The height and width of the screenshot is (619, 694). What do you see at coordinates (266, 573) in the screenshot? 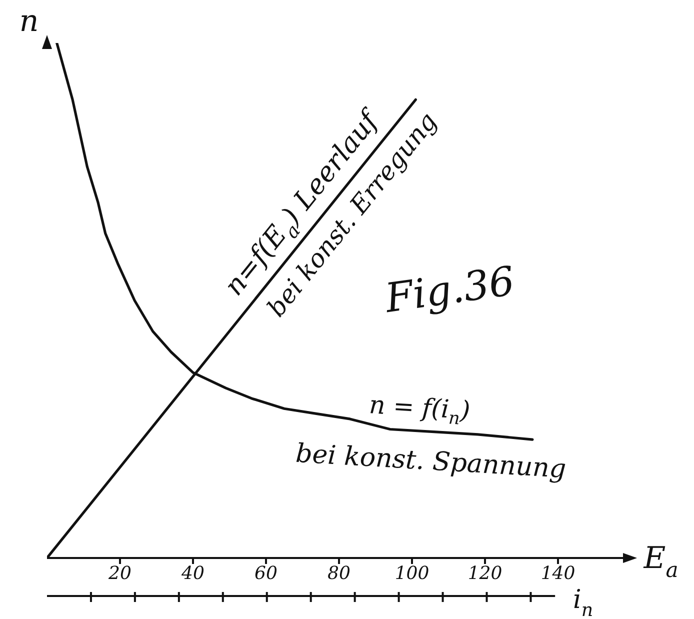
I see `x-tick-label: 60` at bounding box center [266, 573].